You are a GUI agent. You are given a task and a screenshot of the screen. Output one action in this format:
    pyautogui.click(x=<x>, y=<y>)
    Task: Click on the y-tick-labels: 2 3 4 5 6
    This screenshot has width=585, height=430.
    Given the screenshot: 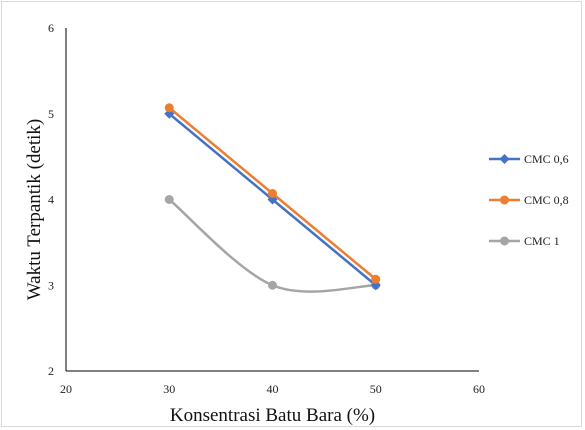 What is the action you would take?
    pyautogui.click(x=51, y=199)
    